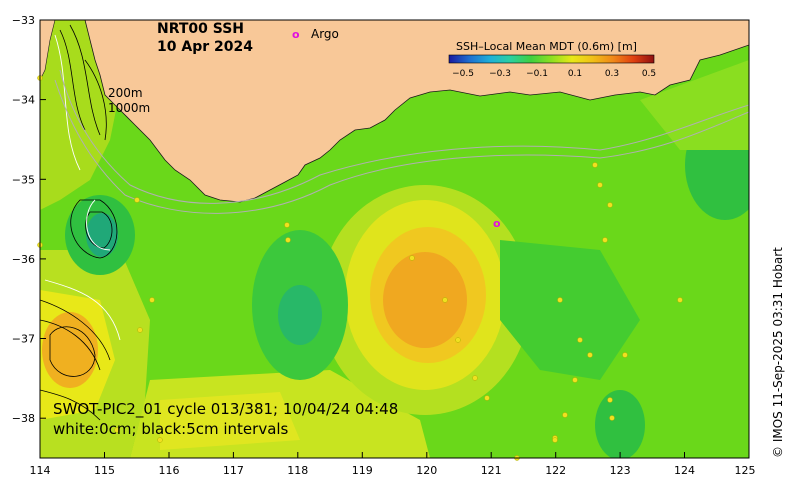 This screenshot has height=492, width=791. I want to click on colorbar-tick: −0.1, so click(537, 74).